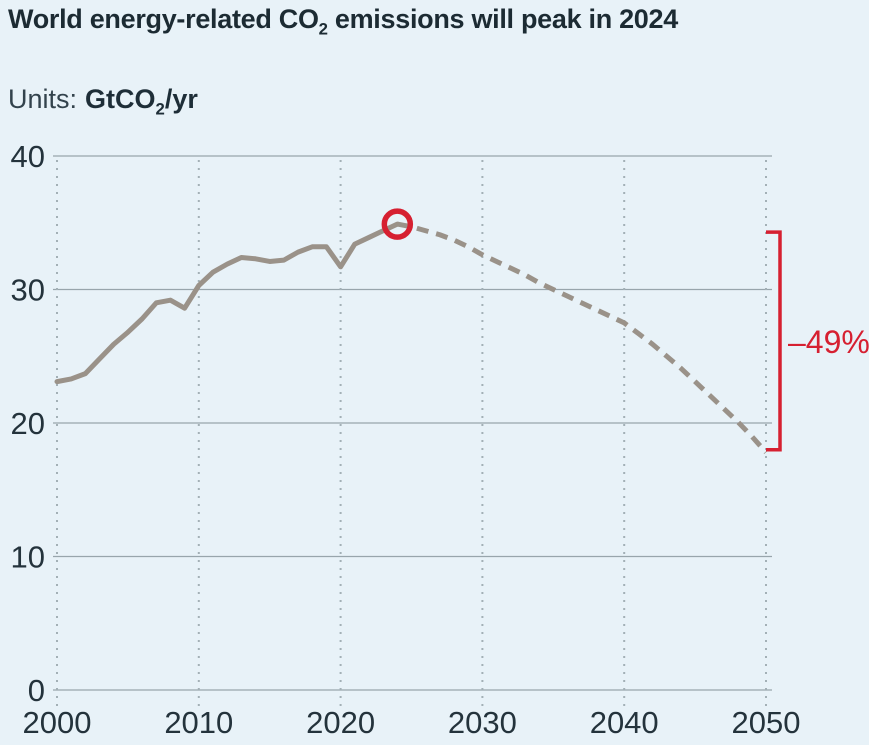 The width and height of the screenshot is (869, 745). What do you see at coordinates (323, 29) in the screenshot?
I see `chart-title-subscript: 2` at bounding box center [323, 29].